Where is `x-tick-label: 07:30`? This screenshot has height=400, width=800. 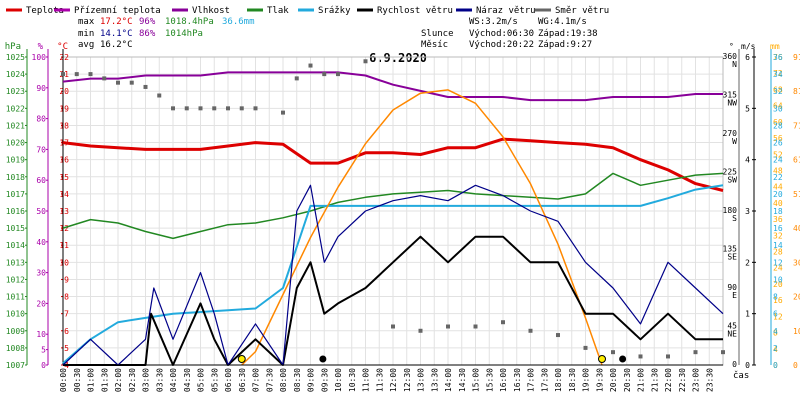 x-tick-label: 07:30 is located at coordinates (269, 380).